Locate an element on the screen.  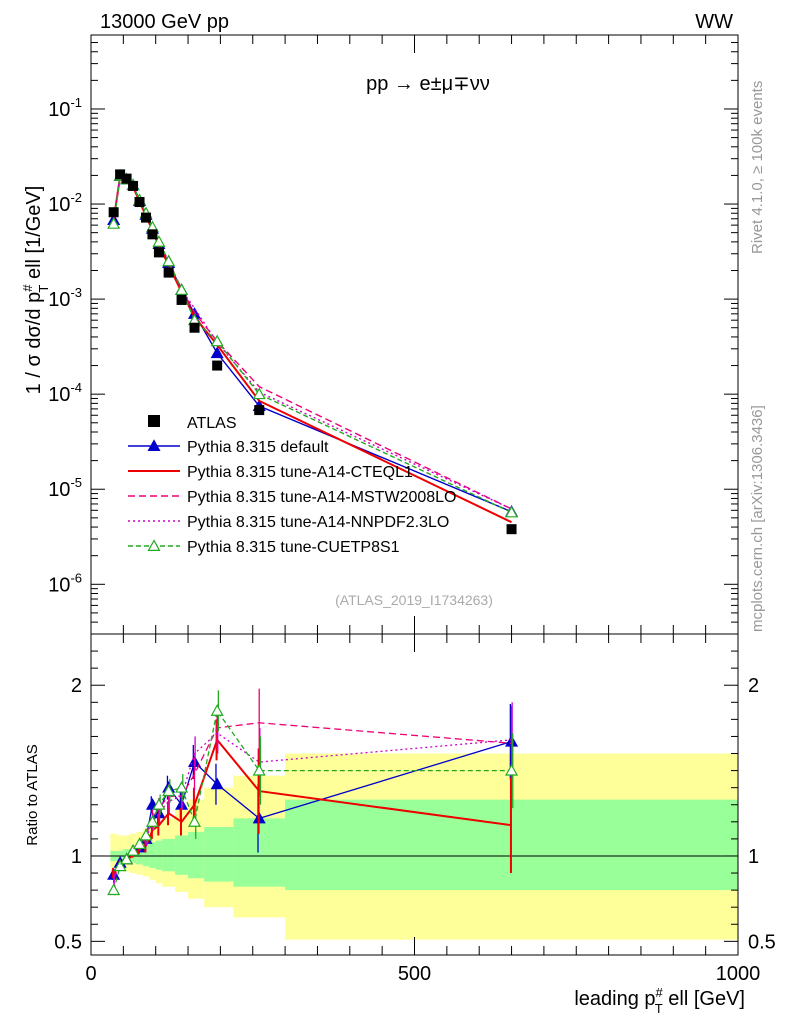
ratio-panel-series is located at coordinates (313, 792).